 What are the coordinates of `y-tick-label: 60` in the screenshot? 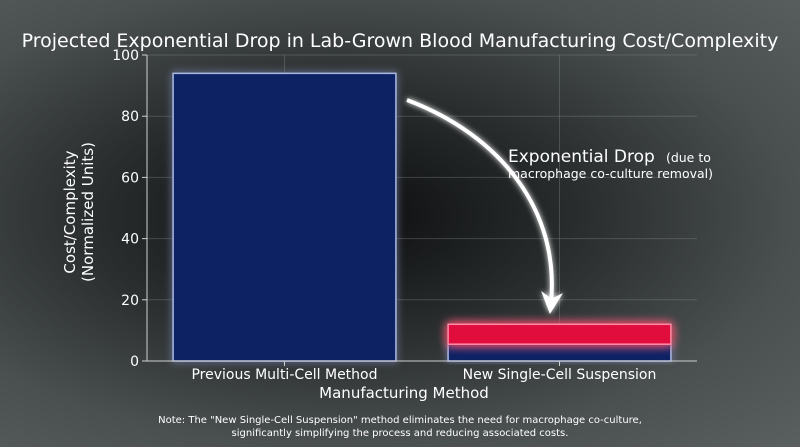 It's located at (130, 178).